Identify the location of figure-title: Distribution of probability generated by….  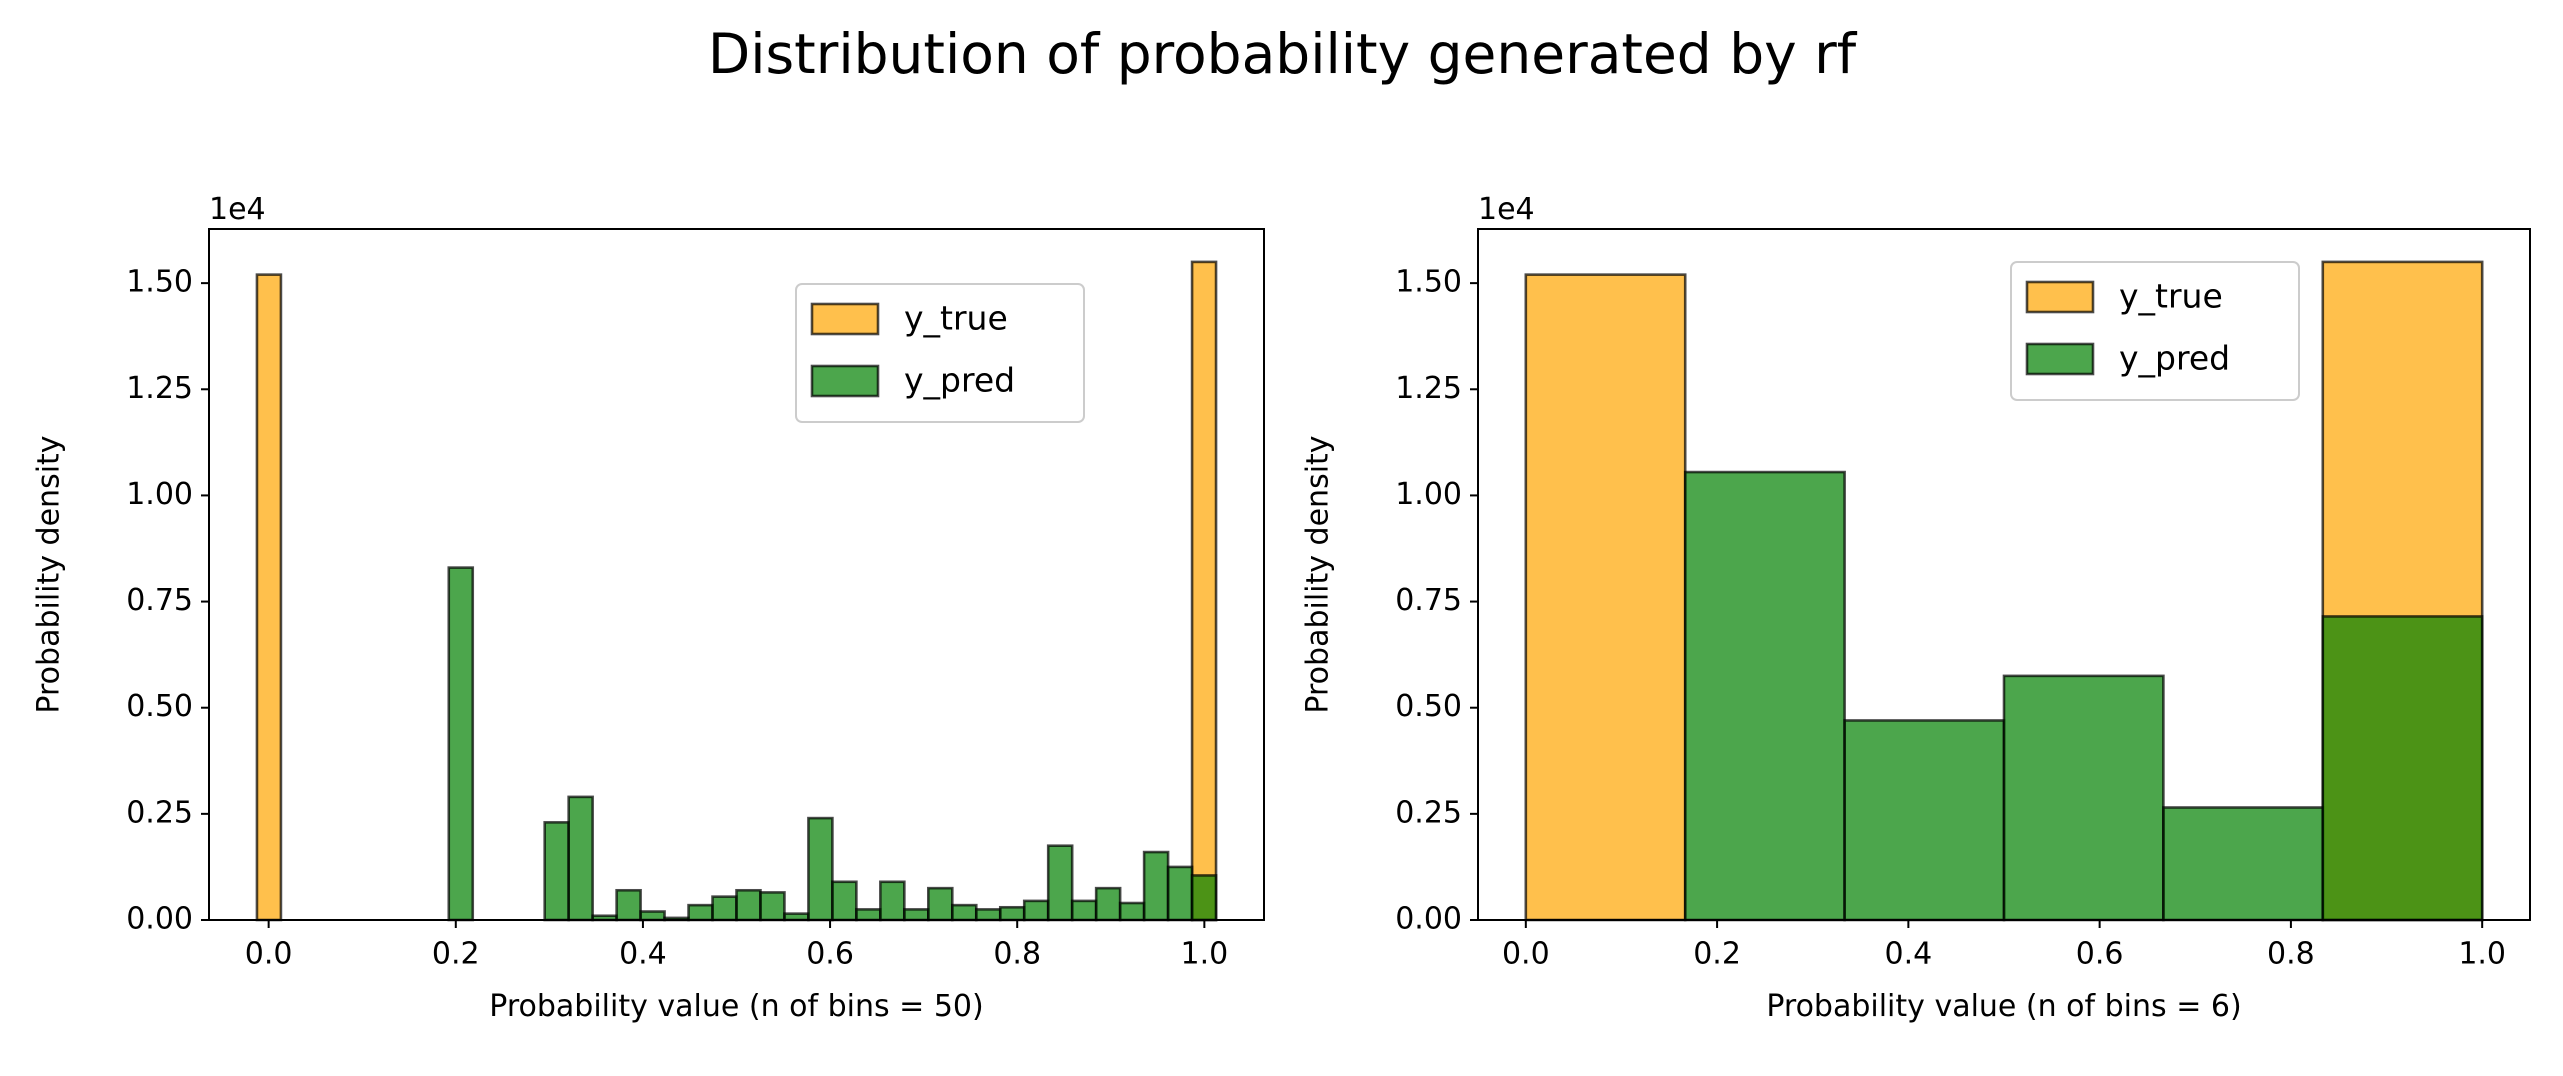
(1283, 54).